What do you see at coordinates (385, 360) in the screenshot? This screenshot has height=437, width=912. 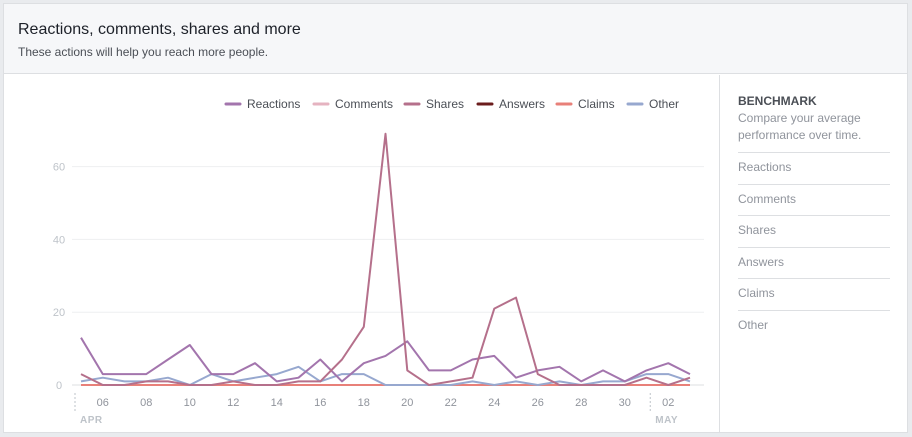 I see `series-line-reactions` at bounding box center [385, 360].